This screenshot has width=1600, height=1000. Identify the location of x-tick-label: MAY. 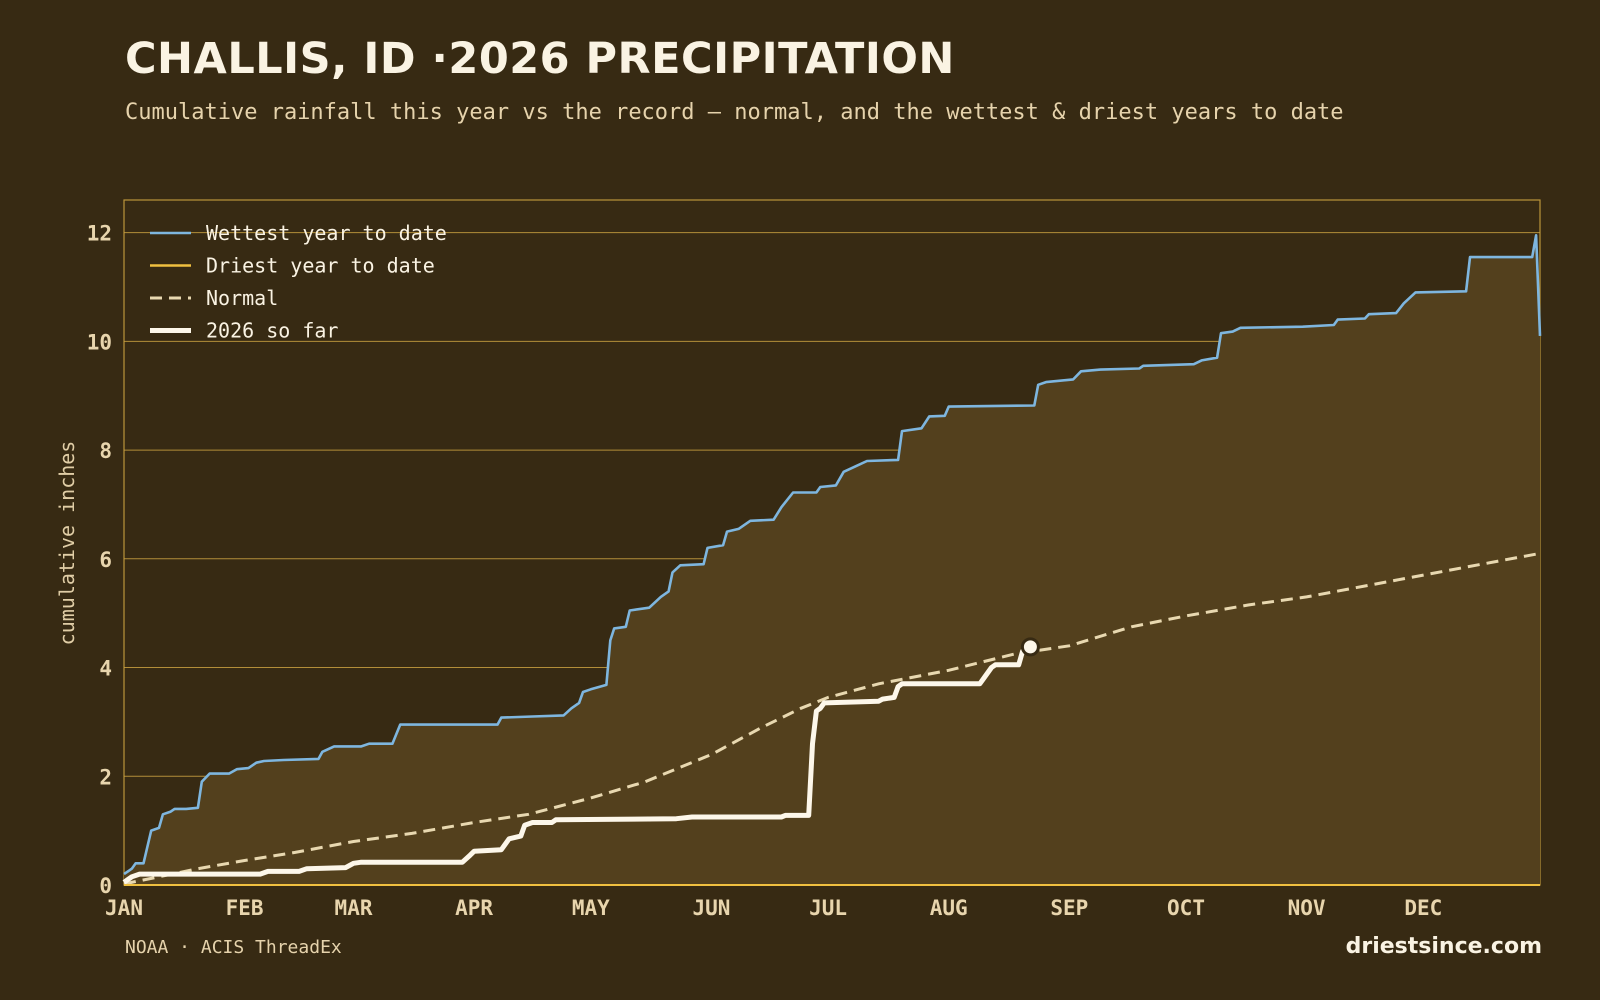
(591, 908).